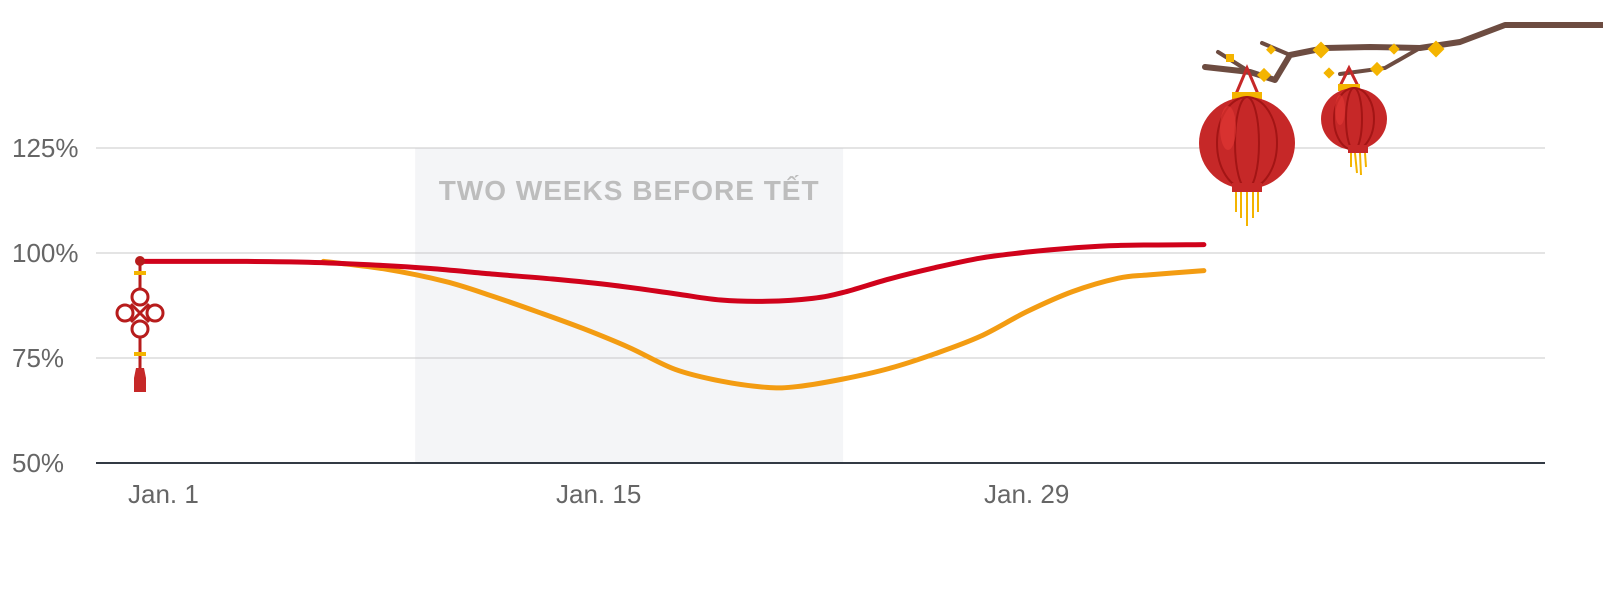  Describe the element at coordinates (140, 313) in the screenshot. I see `knot-loops` at that location.